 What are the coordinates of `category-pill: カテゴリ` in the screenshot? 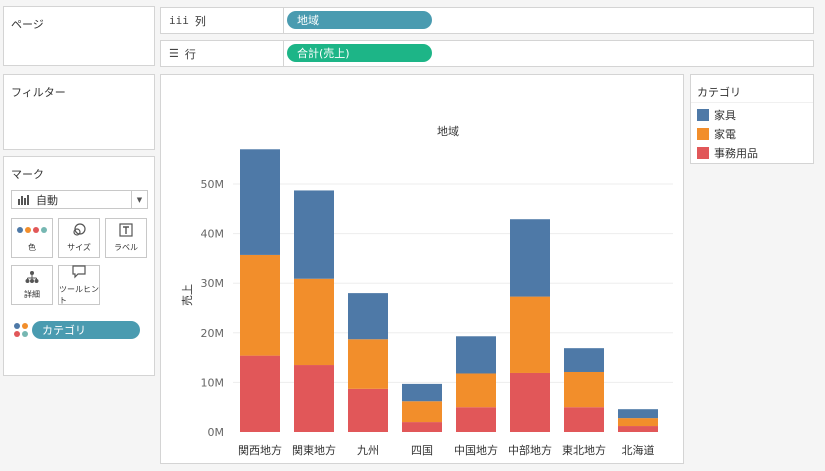 It's located at (86, 330).